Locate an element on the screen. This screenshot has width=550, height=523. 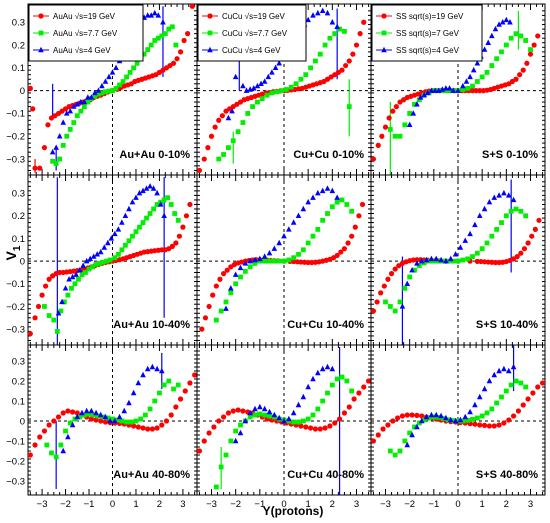
y-tick-label: 0.1 is located at coordinates (18, 68).